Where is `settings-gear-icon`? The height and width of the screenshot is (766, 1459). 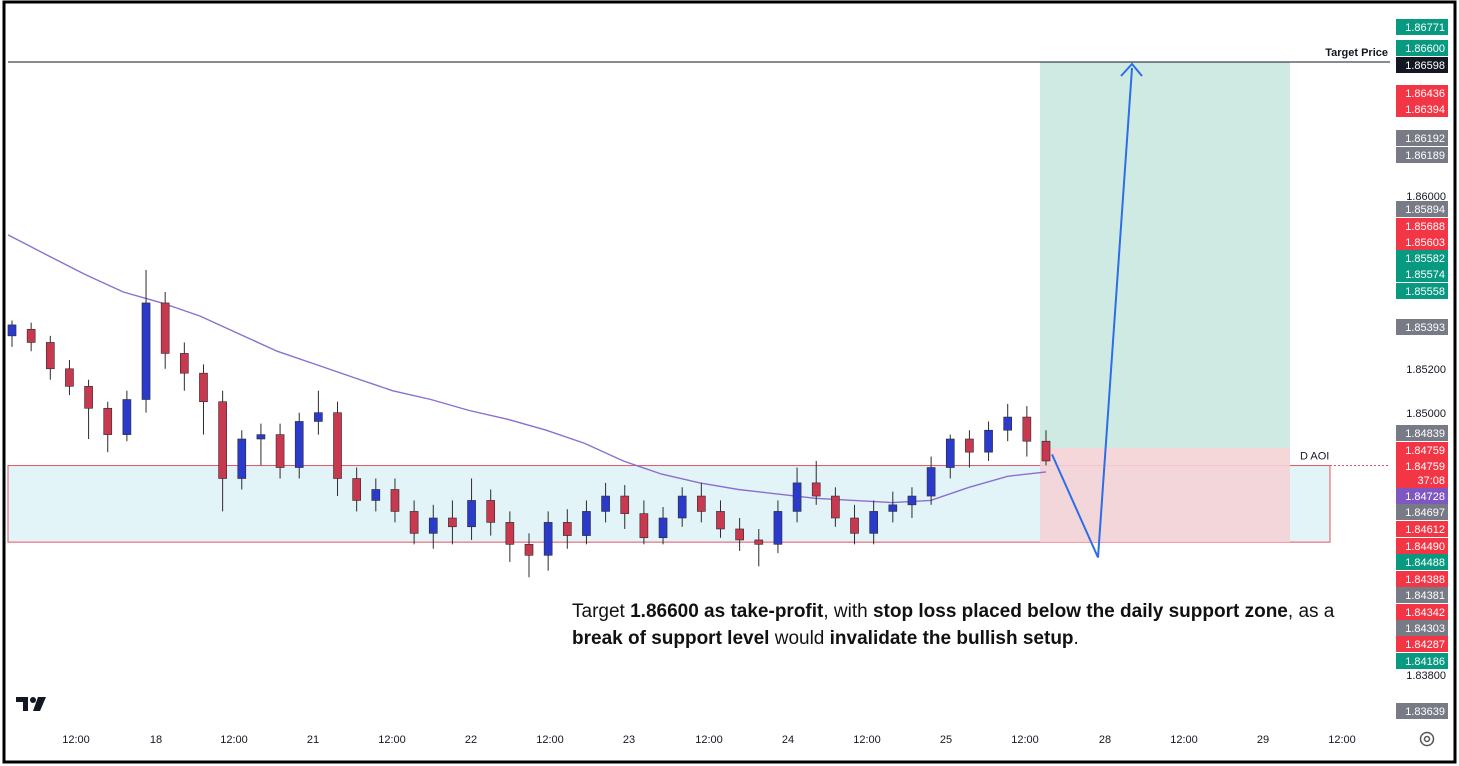
settings-gear-icon is located at coordinates (1427, 739).